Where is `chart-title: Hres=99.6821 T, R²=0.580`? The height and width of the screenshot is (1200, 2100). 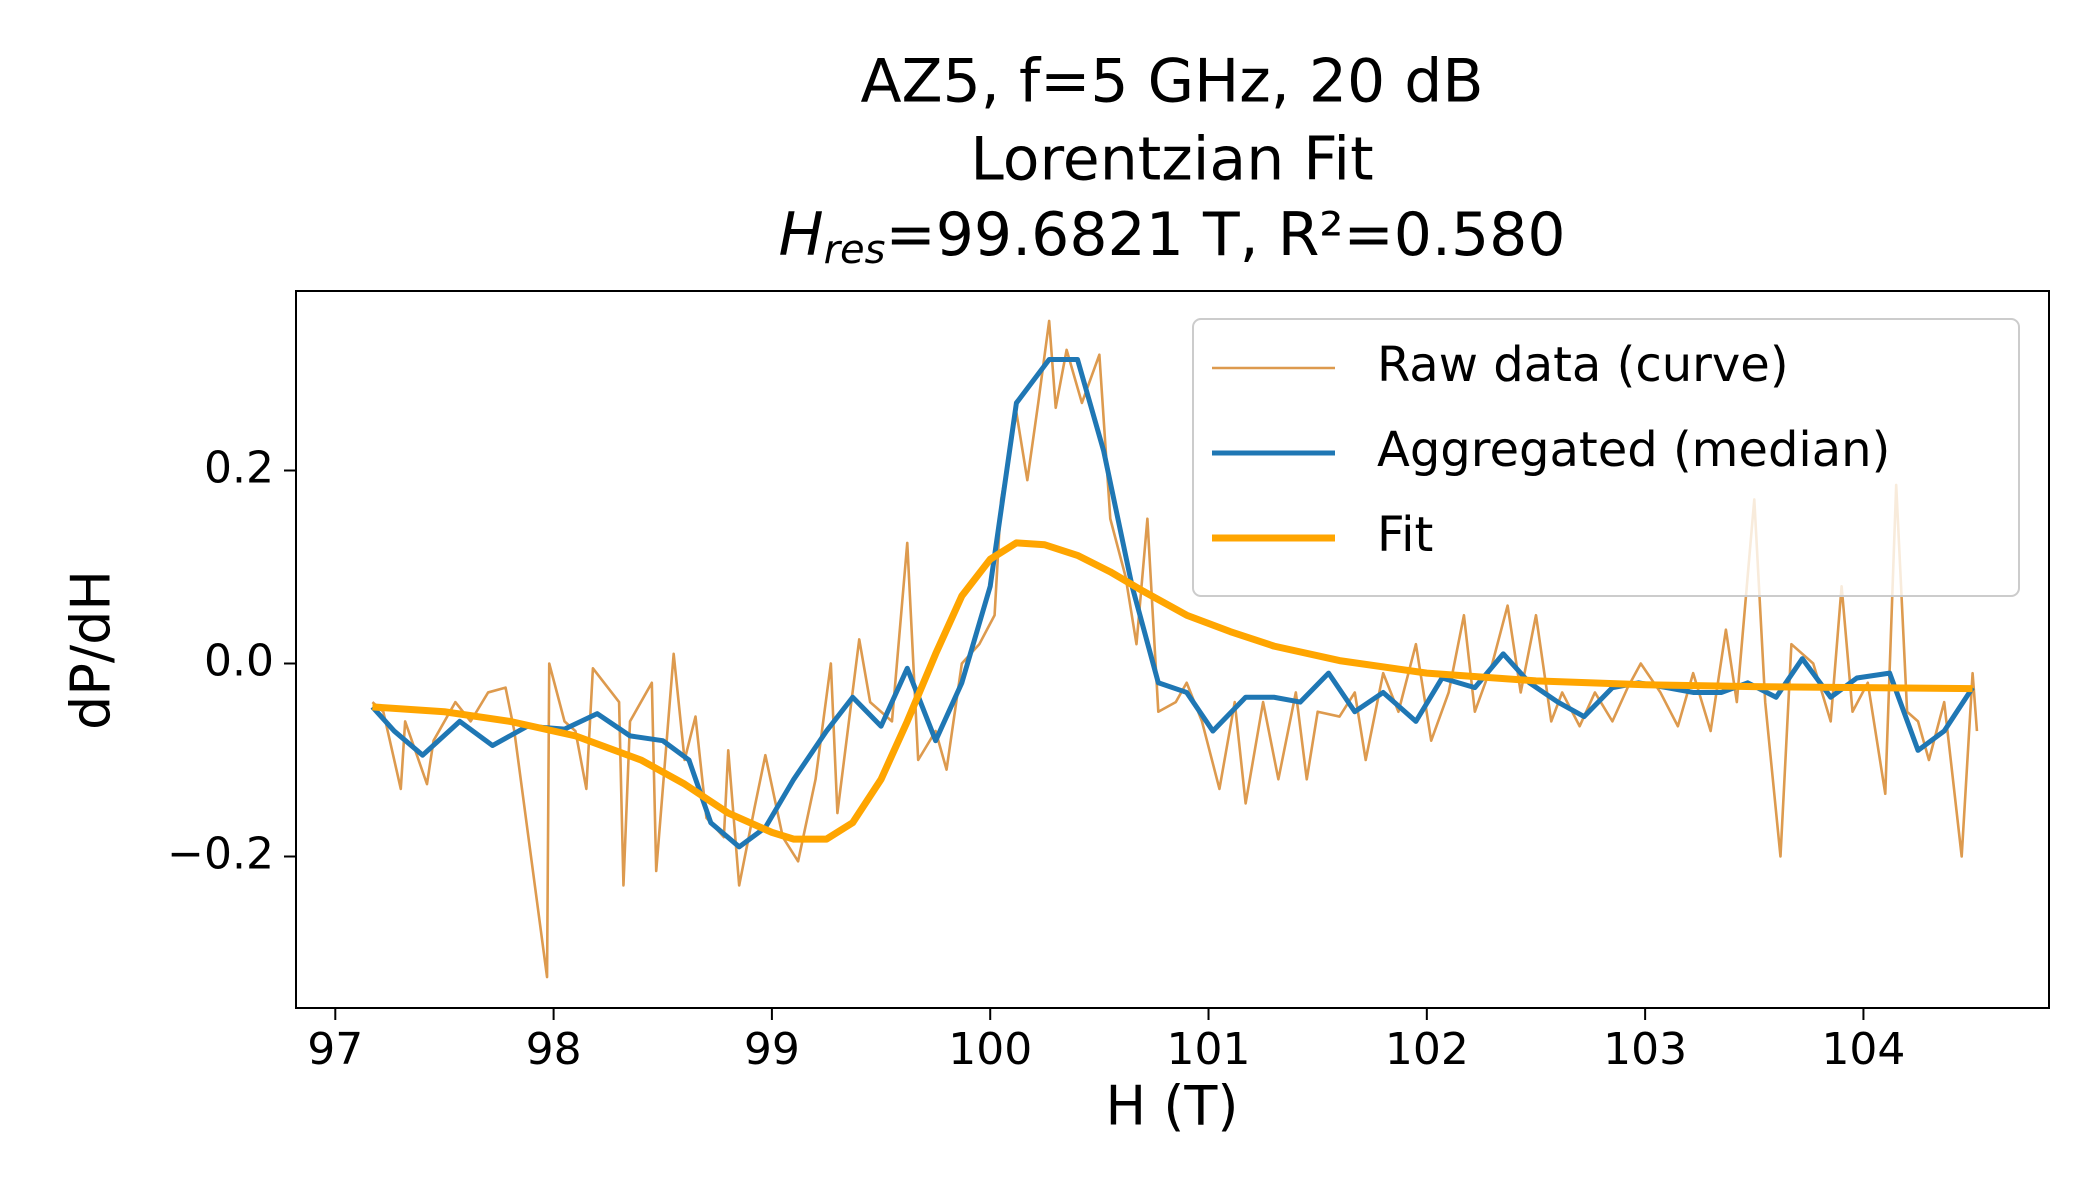 chart-title: Hres=99.6821 T, R²=0.580 is located at coordinates (1171, 236).